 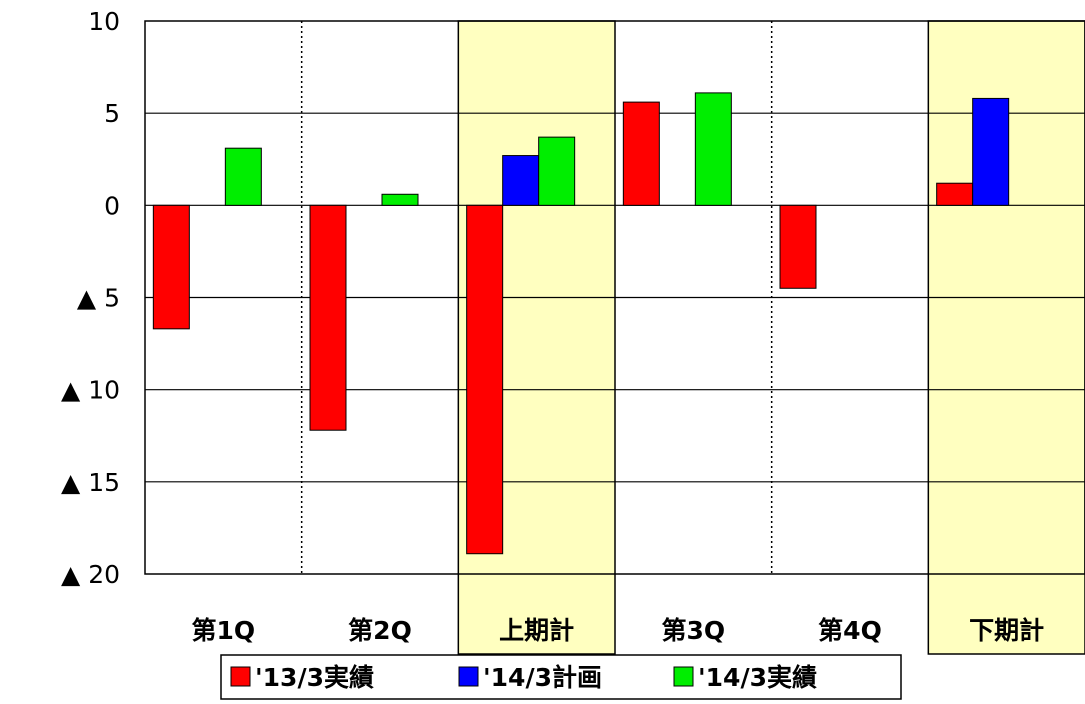 What do you see at coordinates (112, 205) in the screenshot?
I see `y-tick-label: 0` at bounding box center [112, 205].